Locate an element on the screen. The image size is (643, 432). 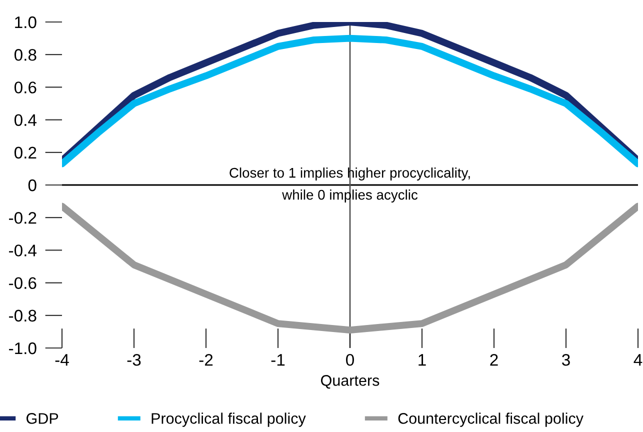
x-axis-title: Quarters is located at coordinates (350, 382).